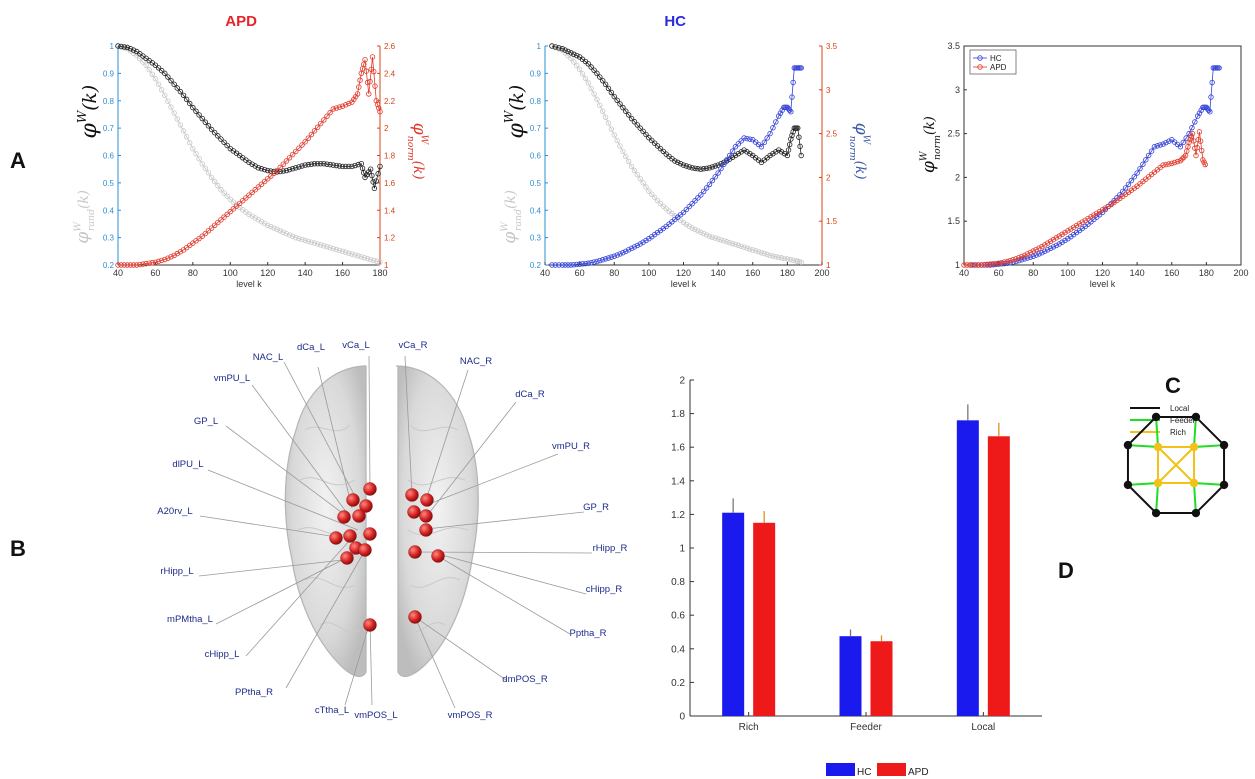 The height and width of the screenshot is (779, 1255). Describe the element at coordinates (682, 717) in the screenshot. I see `y-tick-label: 0` at that location.